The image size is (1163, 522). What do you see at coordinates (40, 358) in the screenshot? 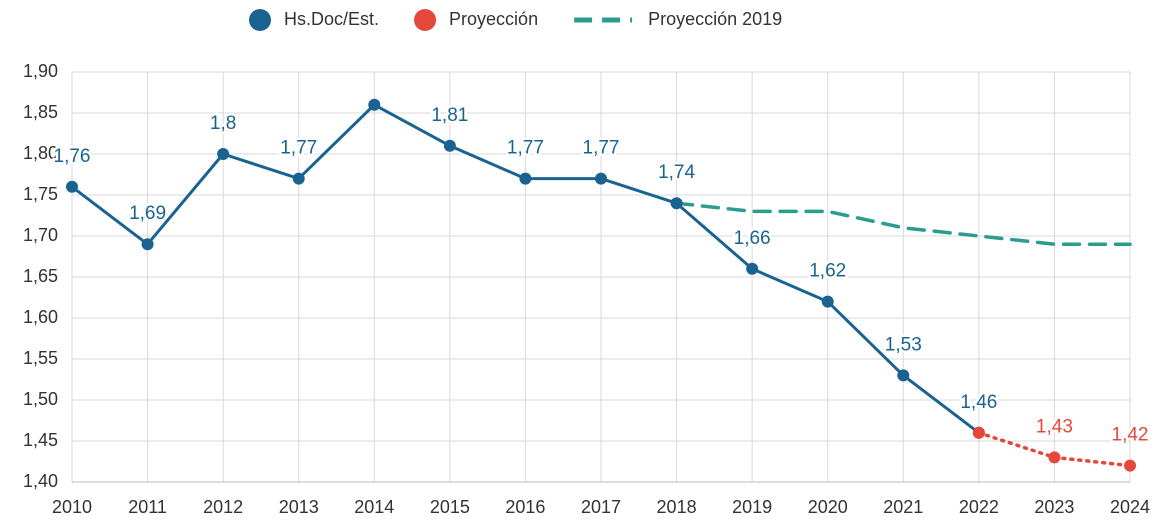
I see `y-tick-label: 1,55` at bounding box center [40, 358].